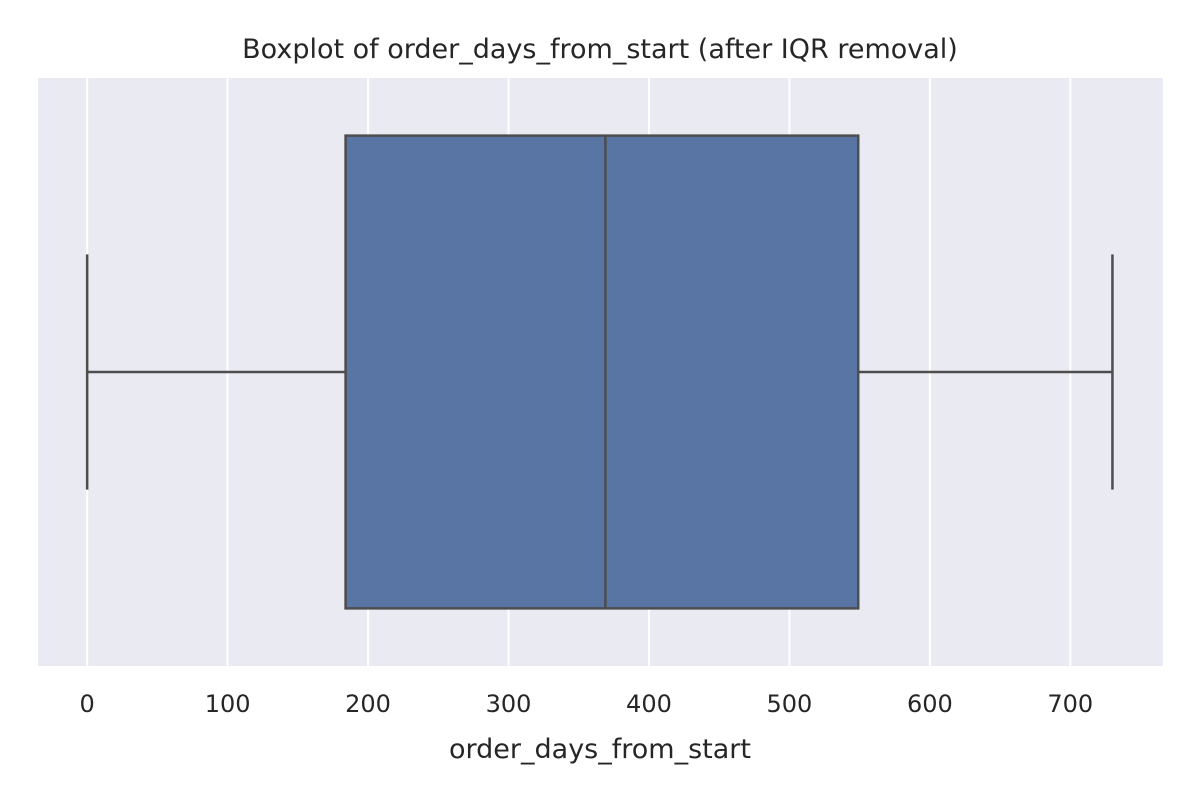 The image size is (1200, 804). What do you see at coordinates (509, 704) in the screenshot?
I see `x-tick-label: 300` at bounding box center [509, 704].